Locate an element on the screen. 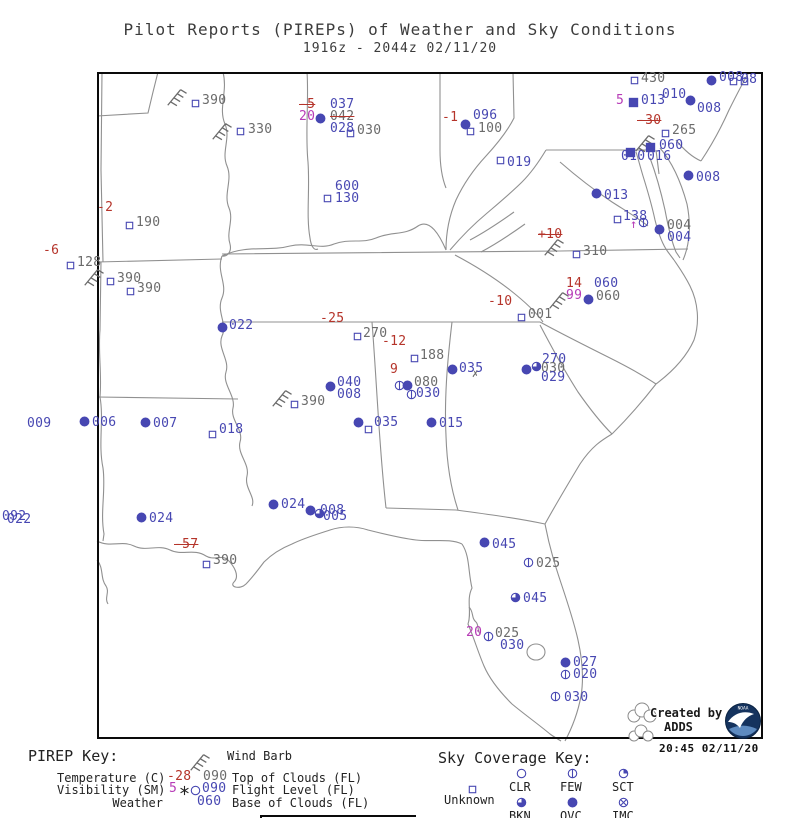 This screenshot has height=818, width=800. pirep-value: 330 is located at coordinates (260, 129).